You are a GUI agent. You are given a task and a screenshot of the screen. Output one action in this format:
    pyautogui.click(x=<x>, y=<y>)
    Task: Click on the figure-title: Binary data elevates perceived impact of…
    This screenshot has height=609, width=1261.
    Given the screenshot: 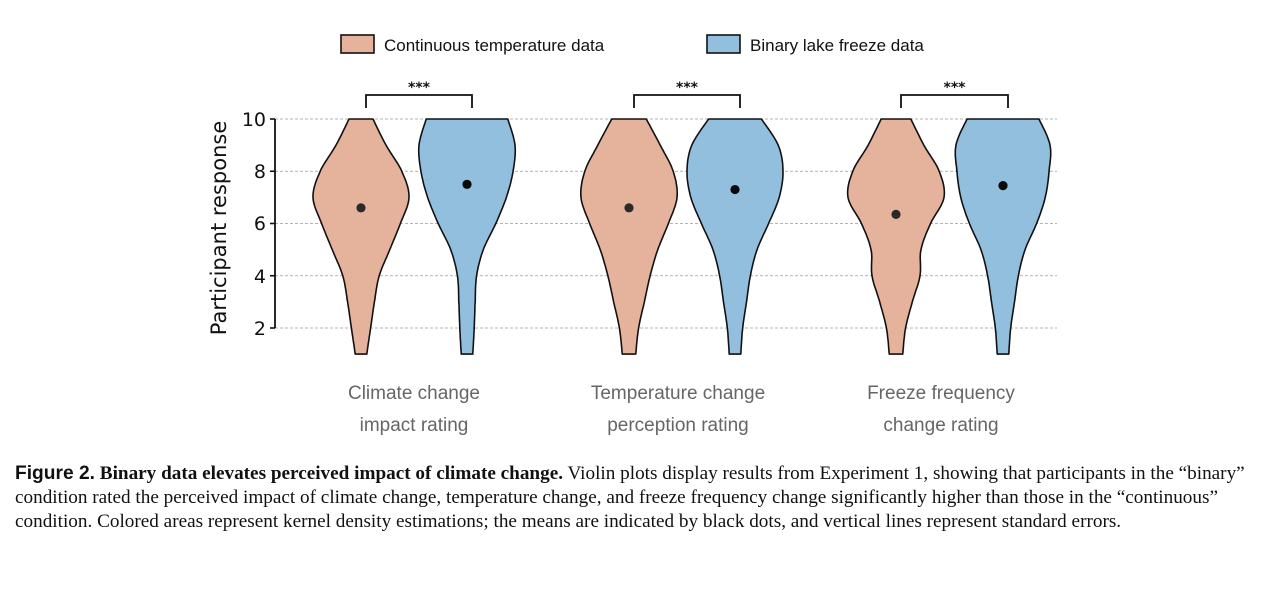 What is the action you would take?
    pyautogui.click(x=331, y=473)
    